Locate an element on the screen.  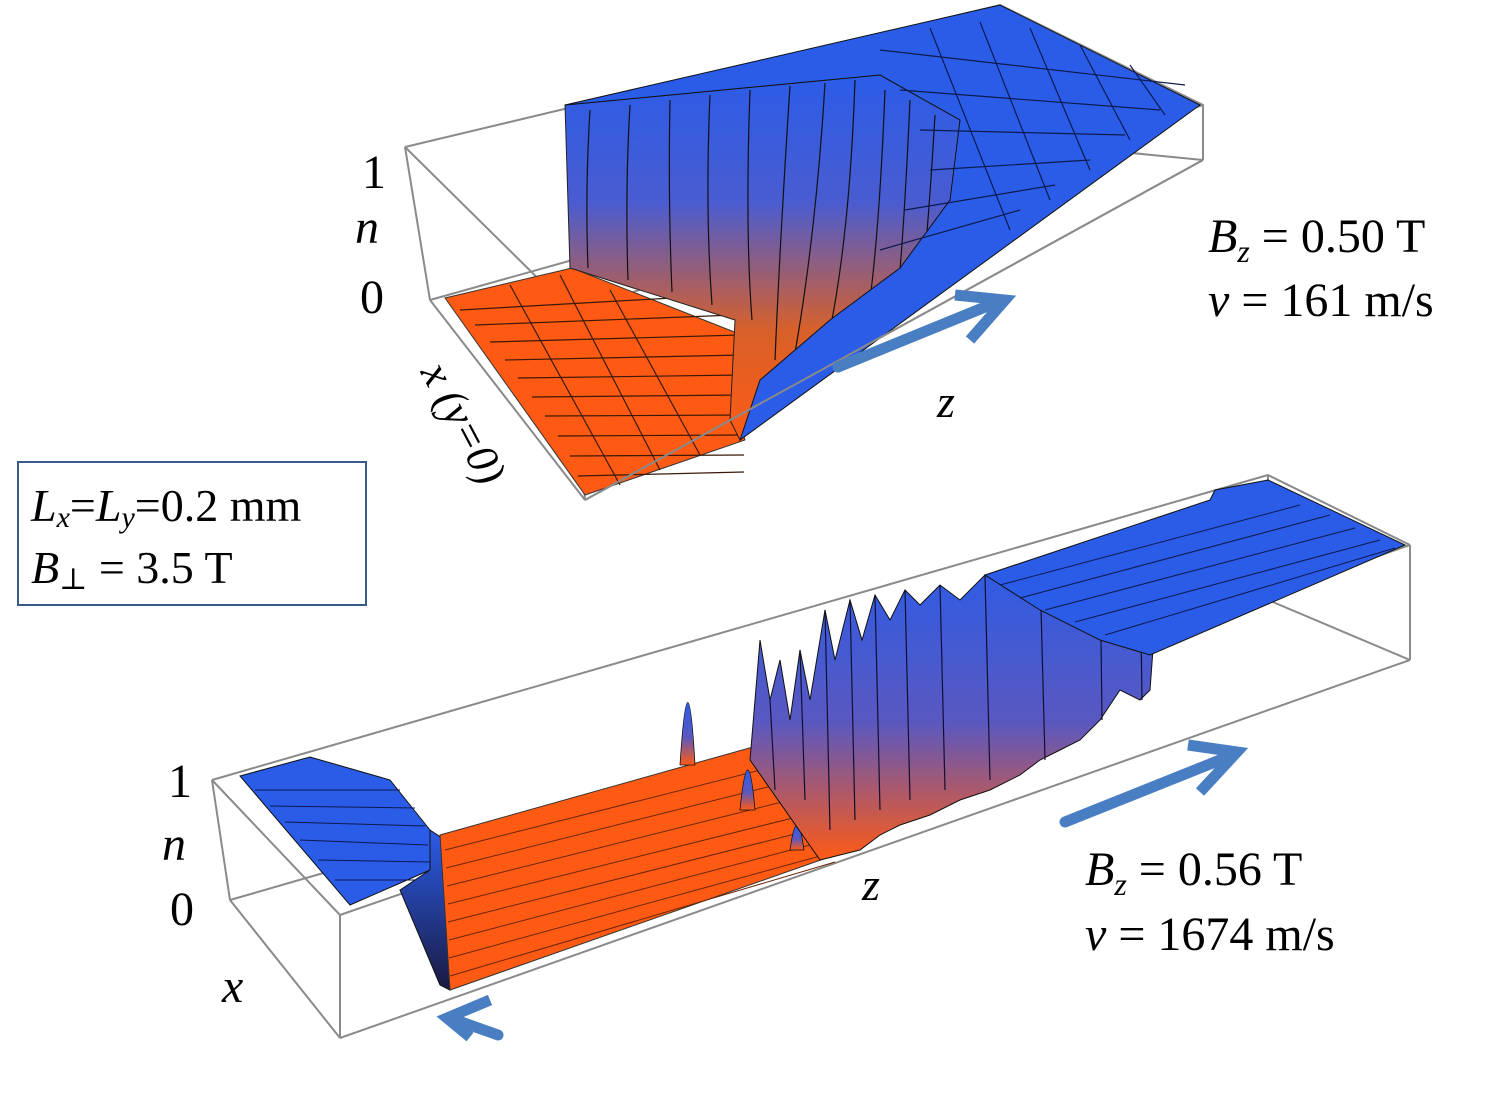
top-v-value: = 161 m/s is located at coordinates (1331, 300).